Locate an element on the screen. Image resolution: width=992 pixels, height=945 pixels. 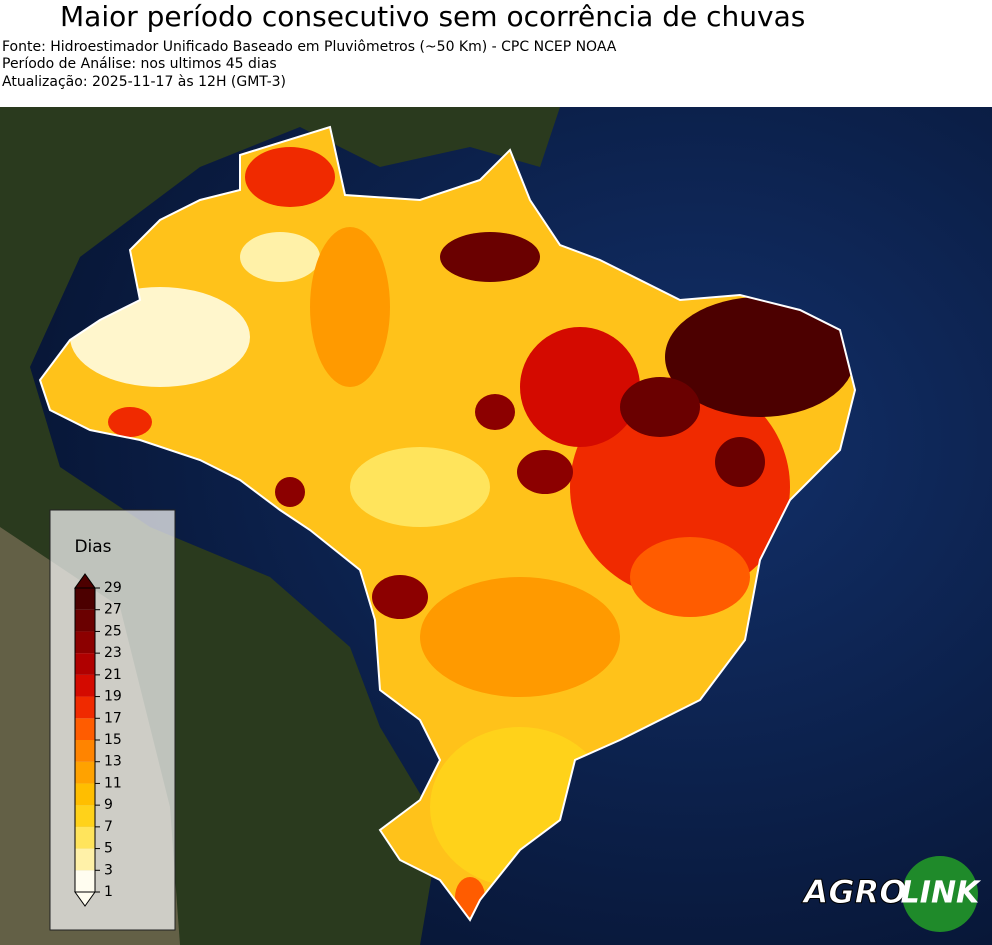
tick-label: 3 is located at coordinates (108, 870).